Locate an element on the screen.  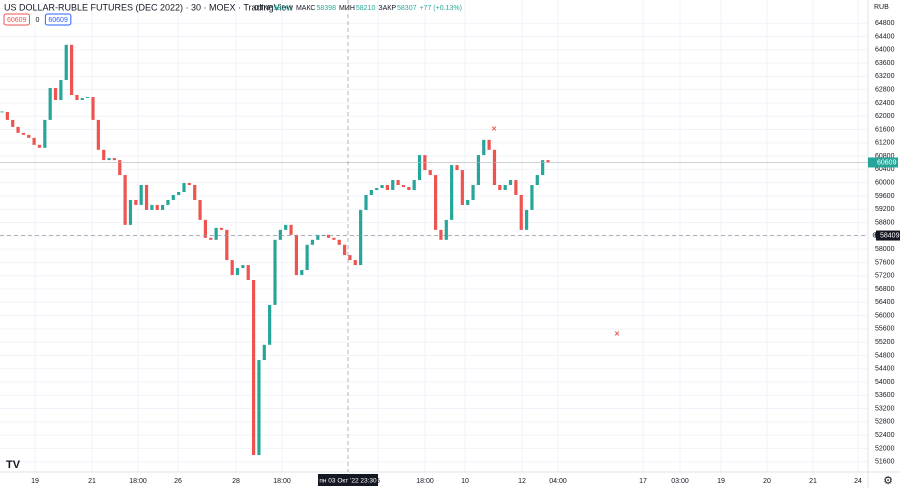
x-tick-label: 20 is located at coordinates (767, 481).